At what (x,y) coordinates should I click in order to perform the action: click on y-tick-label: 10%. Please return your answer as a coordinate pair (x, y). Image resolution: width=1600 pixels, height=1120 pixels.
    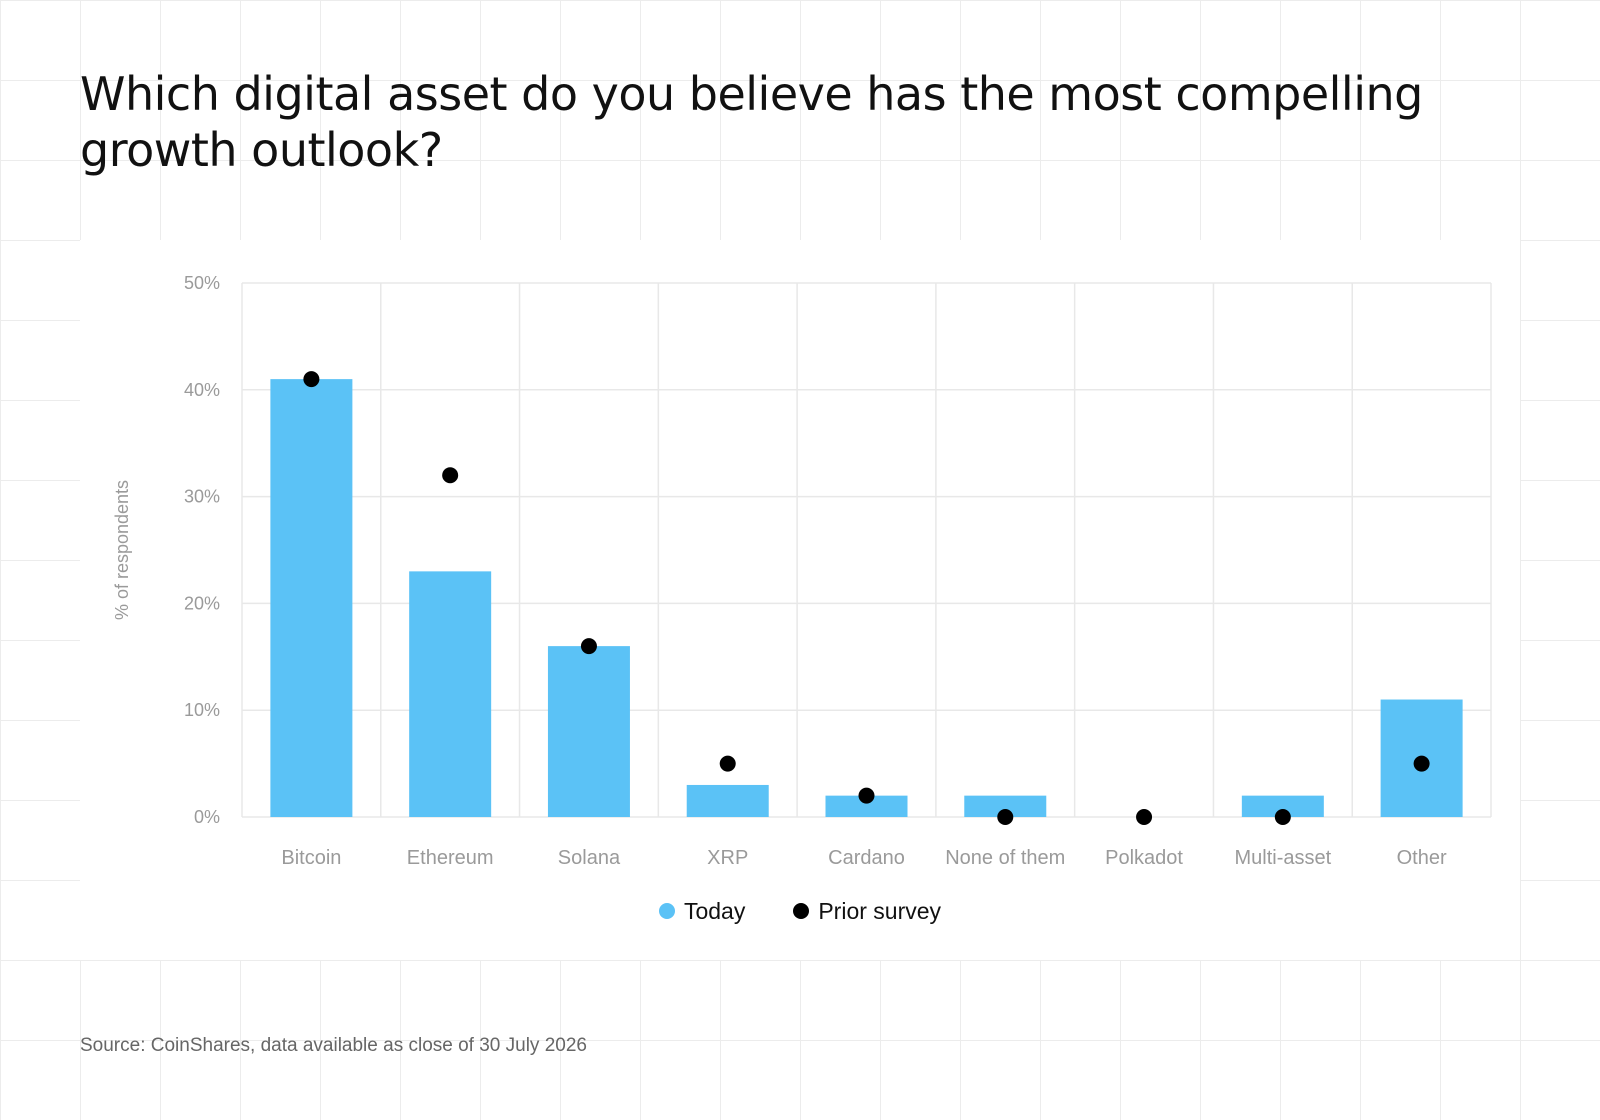
    Looking at the image, I should click on (202, 710).